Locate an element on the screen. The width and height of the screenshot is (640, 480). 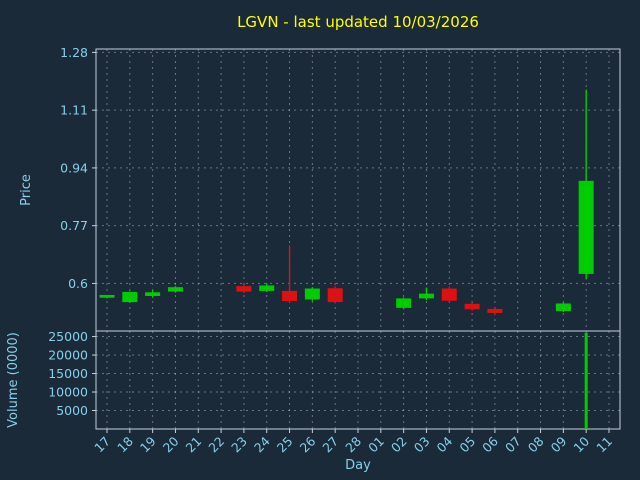
volume-bar is located at coordinates (586, 380).